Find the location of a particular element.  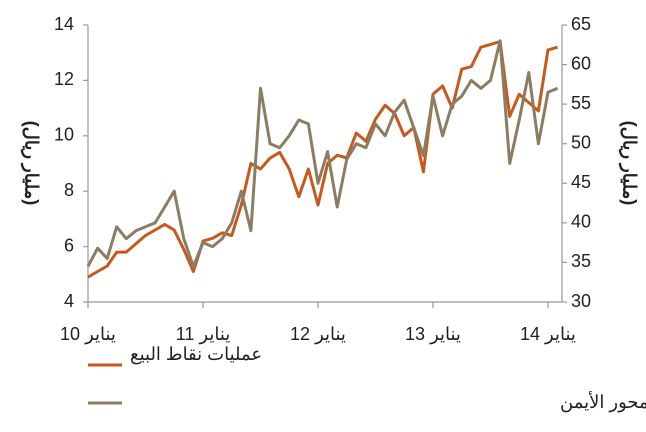

x-tick-label: يناير 10 is located at coordinates (88, 334).